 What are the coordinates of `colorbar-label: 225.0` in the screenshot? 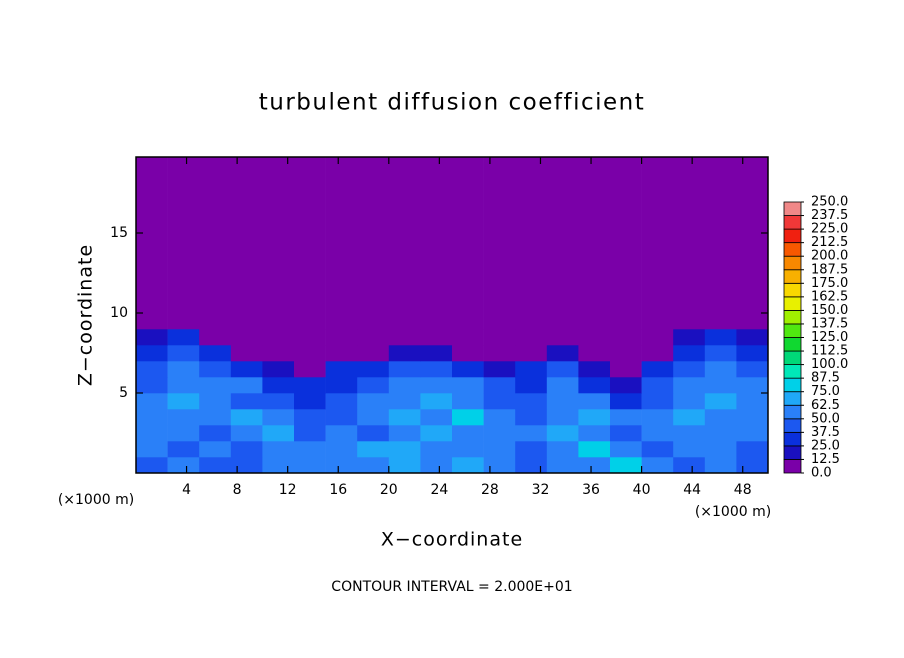 It's located at (829, 229).